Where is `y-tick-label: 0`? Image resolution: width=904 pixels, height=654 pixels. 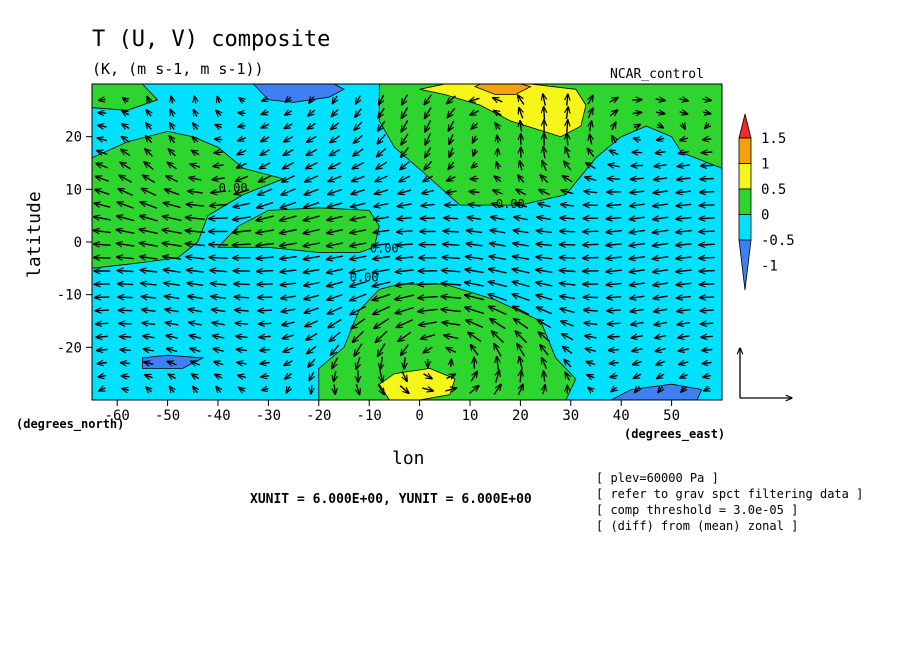 y-tick-label: 0 is located at coordinates (78, 243).